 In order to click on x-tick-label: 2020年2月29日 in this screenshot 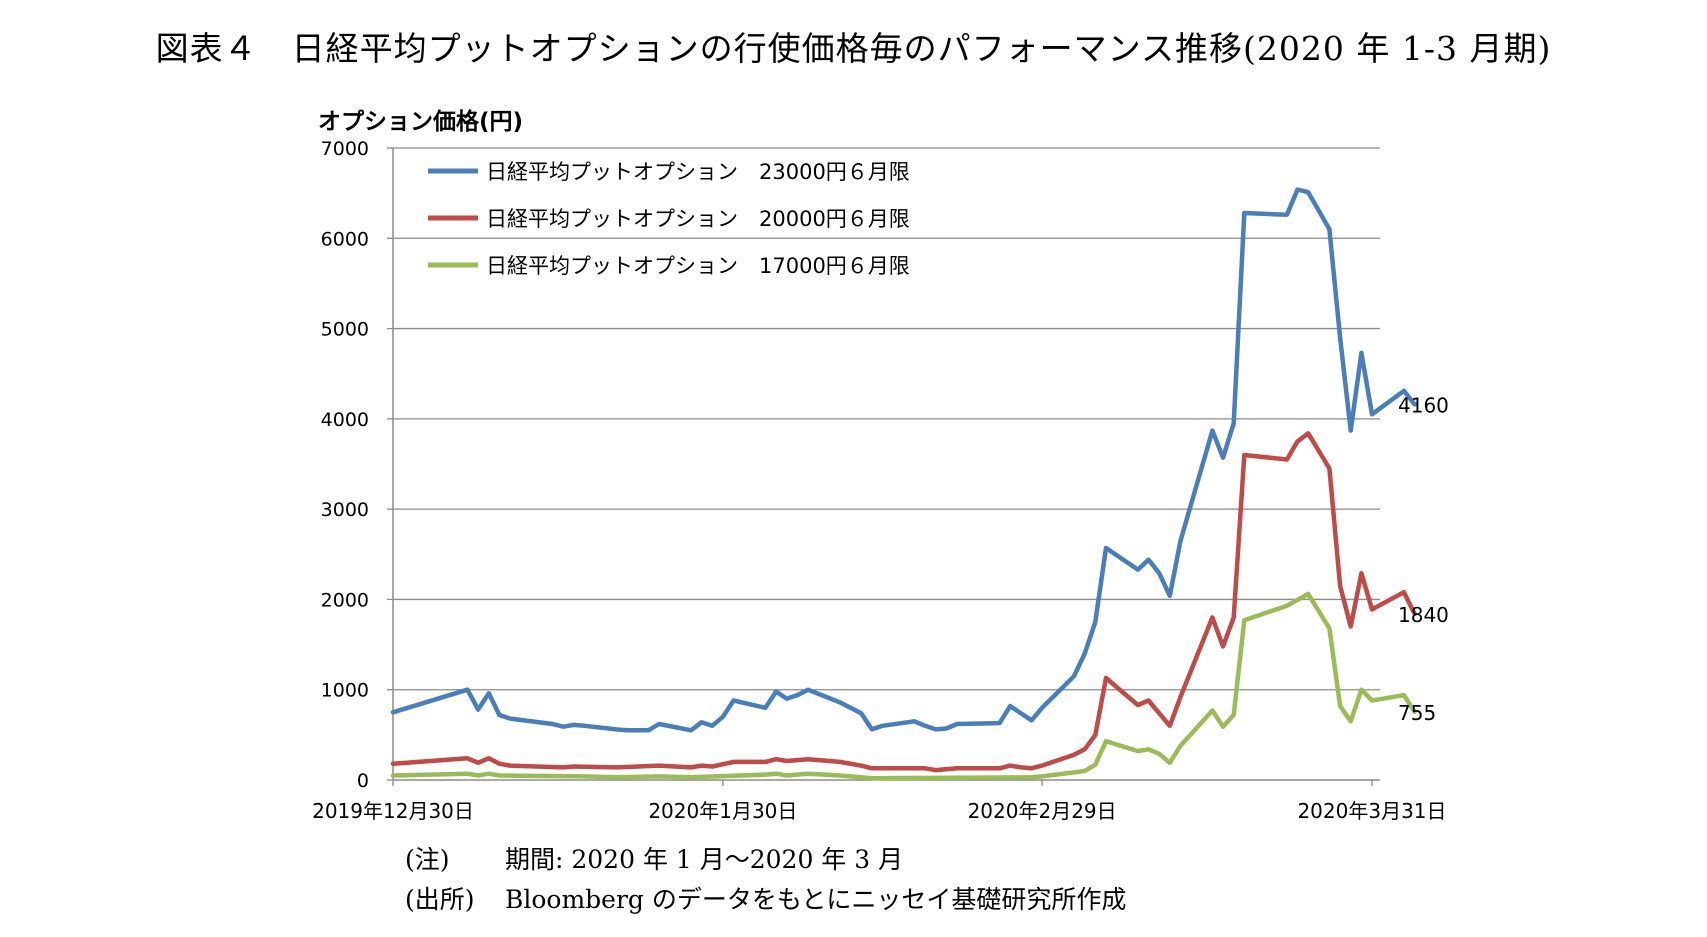, I will do `click(1042, 811)`.